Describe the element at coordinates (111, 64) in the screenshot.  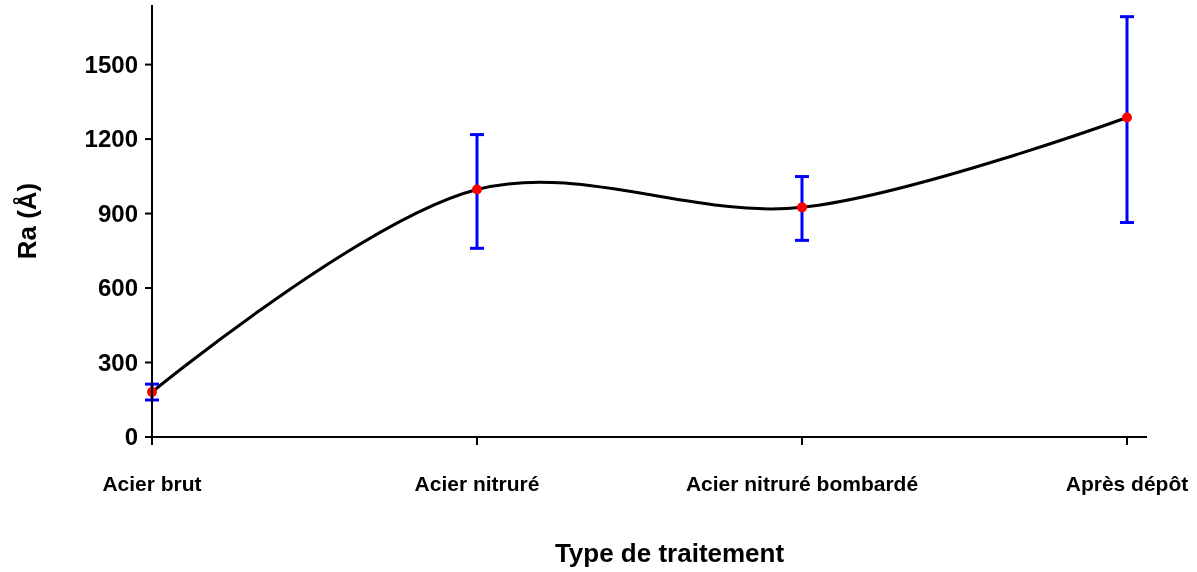
I see `y-tick-label: 1500` at that location.